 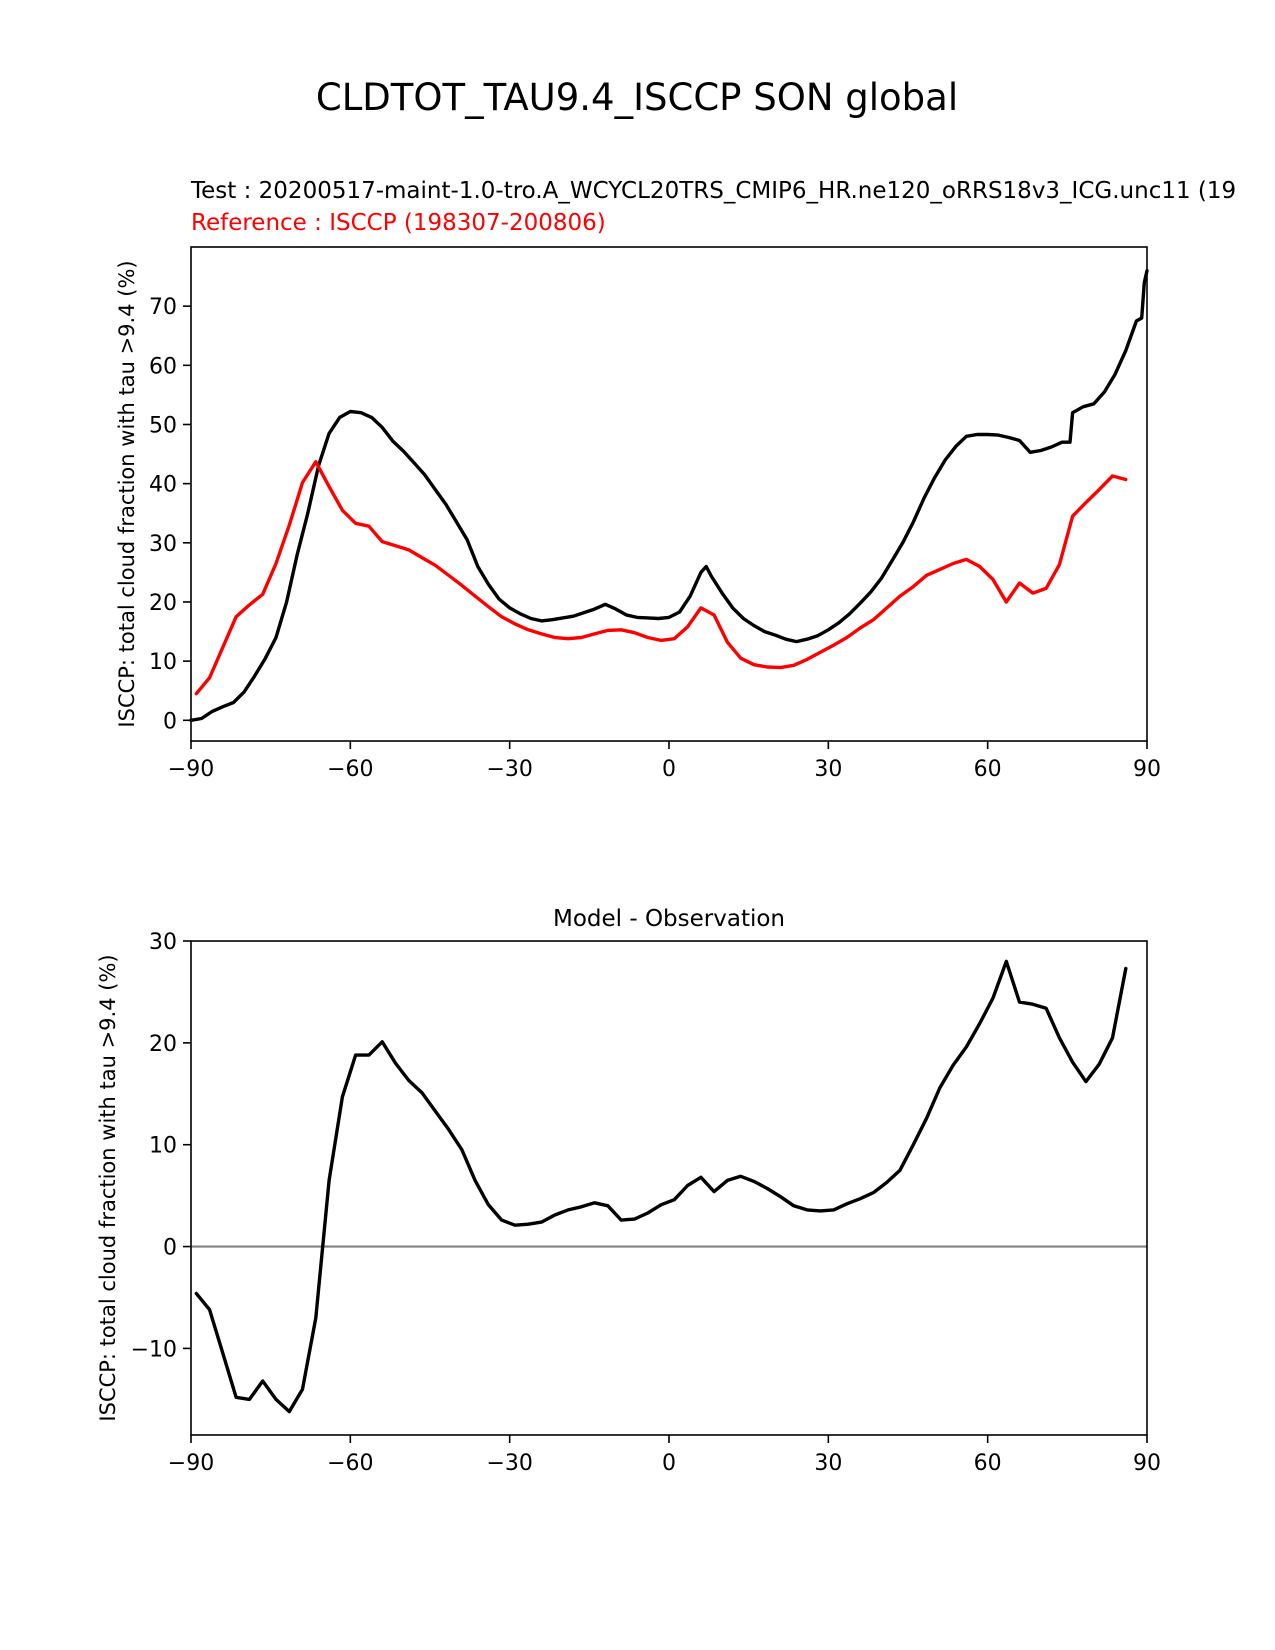 What do you see at coordinates (661, 578) in the screenshot?
I see `series-reference-line` at bounding box center [661, 578].